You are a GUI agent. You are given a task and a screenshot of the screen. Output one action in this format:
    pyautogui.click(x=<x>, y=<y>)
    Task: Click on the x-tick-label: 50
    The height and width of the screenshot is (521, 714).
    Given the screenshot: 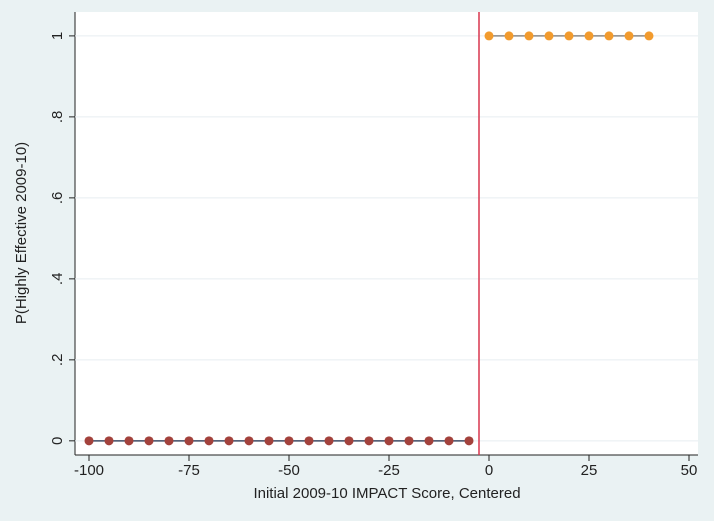 What is the action you would take?
    pyautogui.click(x=689, y=470)
    